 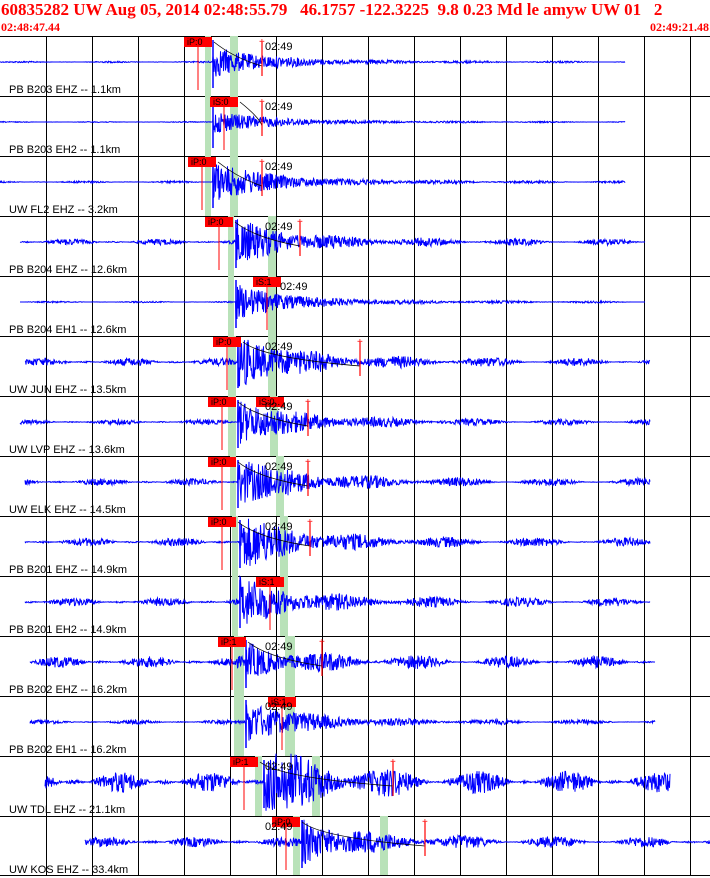 I want to click on trace-row: + iP:0 02:49 PB B204 EHZ -- 12.6km, so click(x=355, y=246).